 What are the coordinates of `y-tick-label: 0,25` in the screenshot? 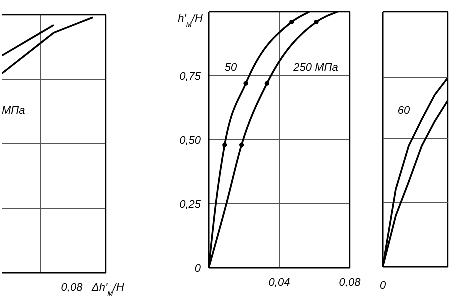 It's located at (191, 205).